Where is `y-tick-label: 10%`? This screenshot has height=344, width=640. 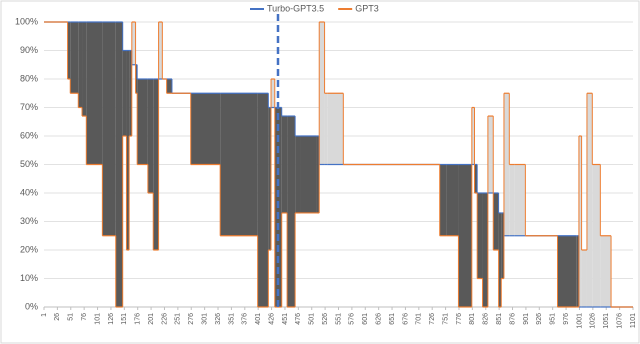
y-tick-label: 10% is located at coordinates (29, 278).